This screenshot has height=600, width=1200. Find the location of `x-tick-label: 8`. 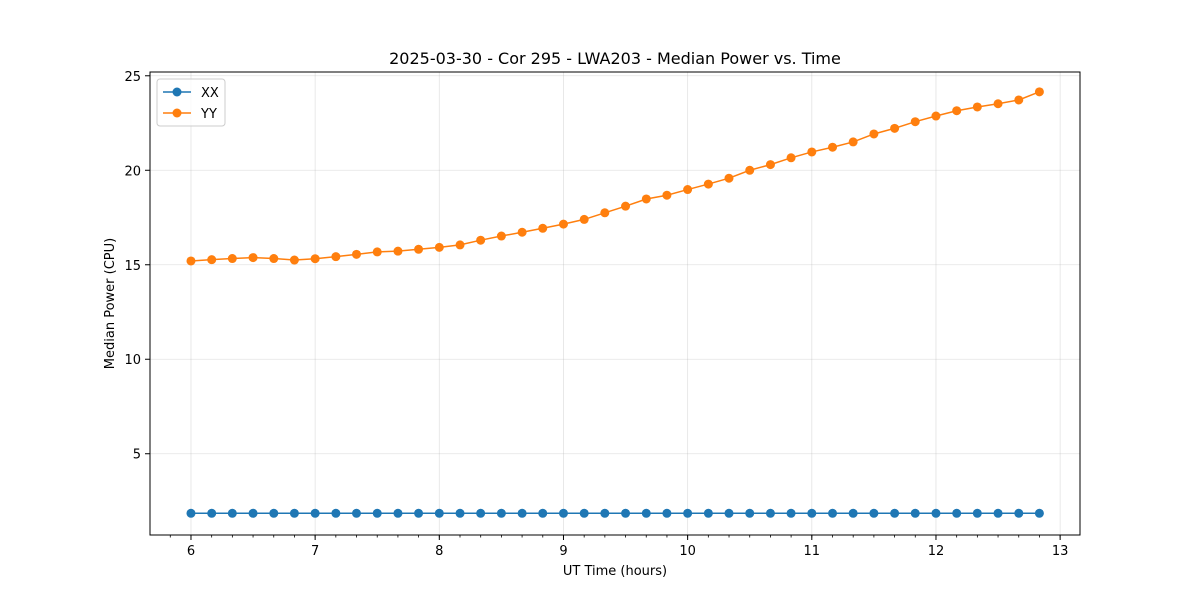

x-tick-label: 8 is located at coordinates (439, 551).